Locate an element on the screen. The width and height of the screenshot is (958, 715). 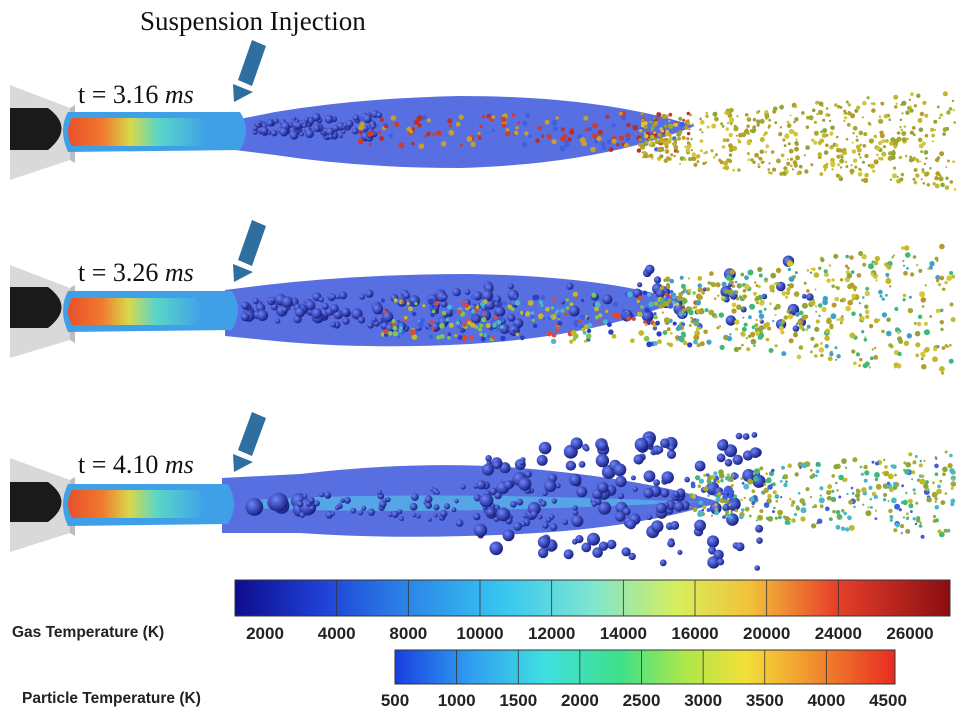
torch-cathode is located at coordinates (36, 129).